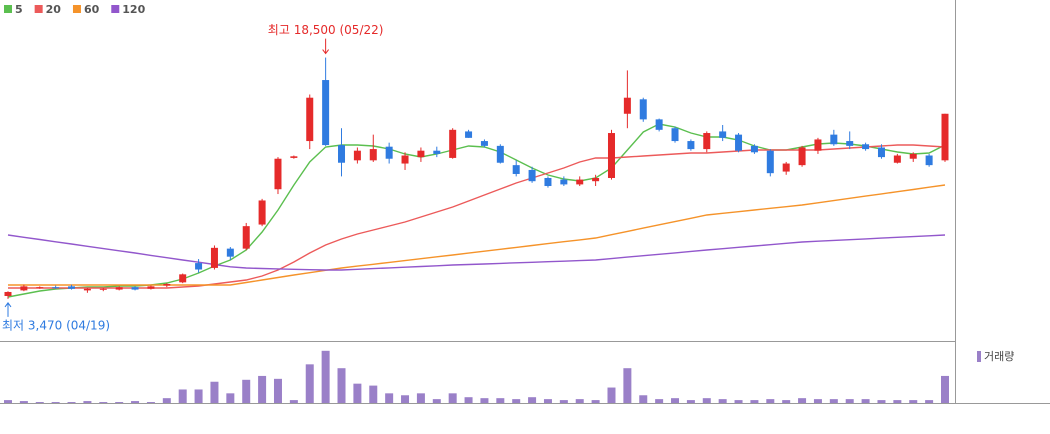 Image resolution: width=1050 pixels, height=434 pixels. Describe the element at coordinates (476, 376) in the screenshot. I see `volume-panel` at that location.